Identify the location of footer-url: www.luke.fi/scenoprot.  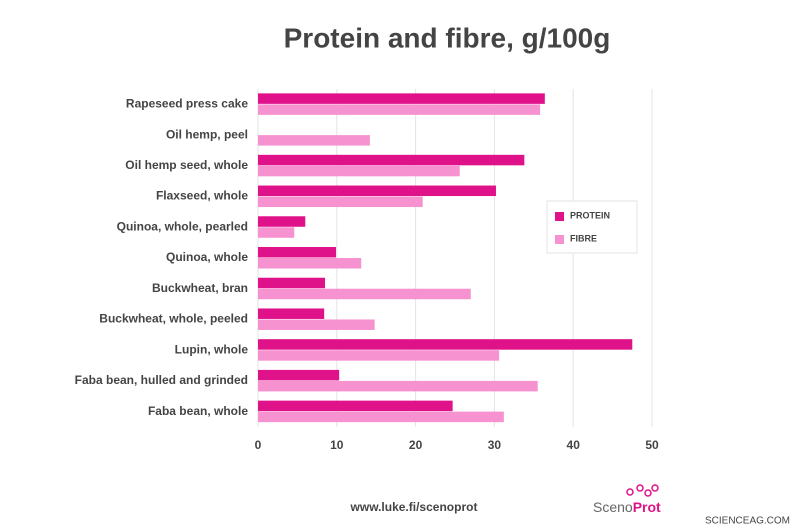
(414, 507).